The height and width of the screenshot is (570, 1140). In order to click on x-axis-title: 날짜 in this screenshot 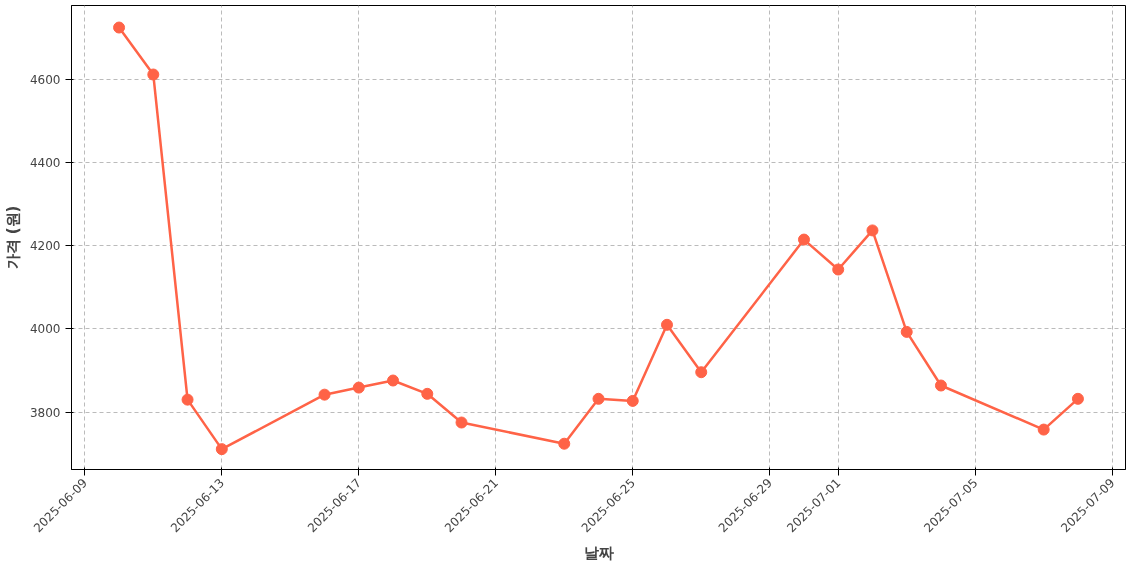, I will do `click(598, 553)`.